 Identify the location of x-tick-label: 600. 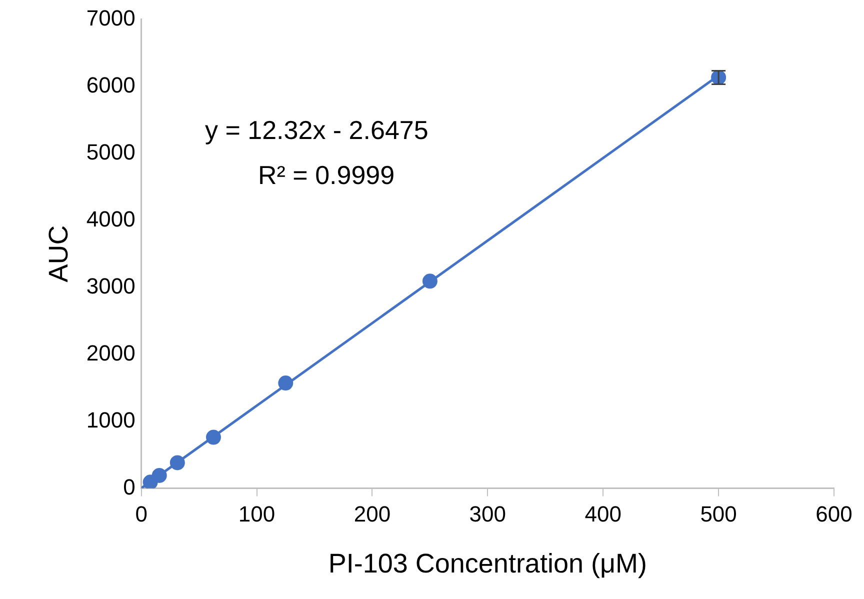
(834, 513).